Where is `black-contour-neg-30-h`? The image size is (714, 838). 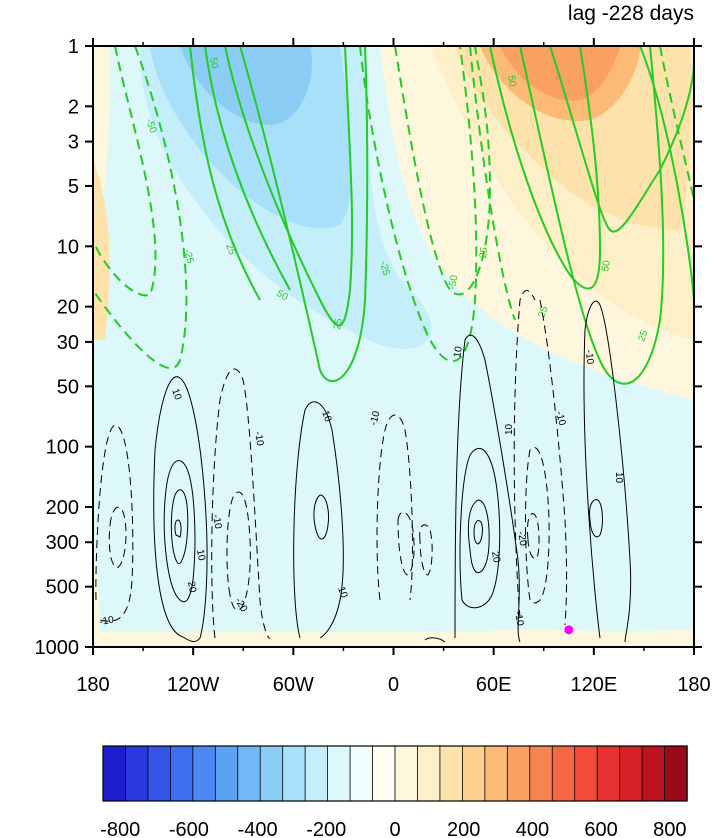
black-contour-neg-30-h is located at coordinates (533, 536).